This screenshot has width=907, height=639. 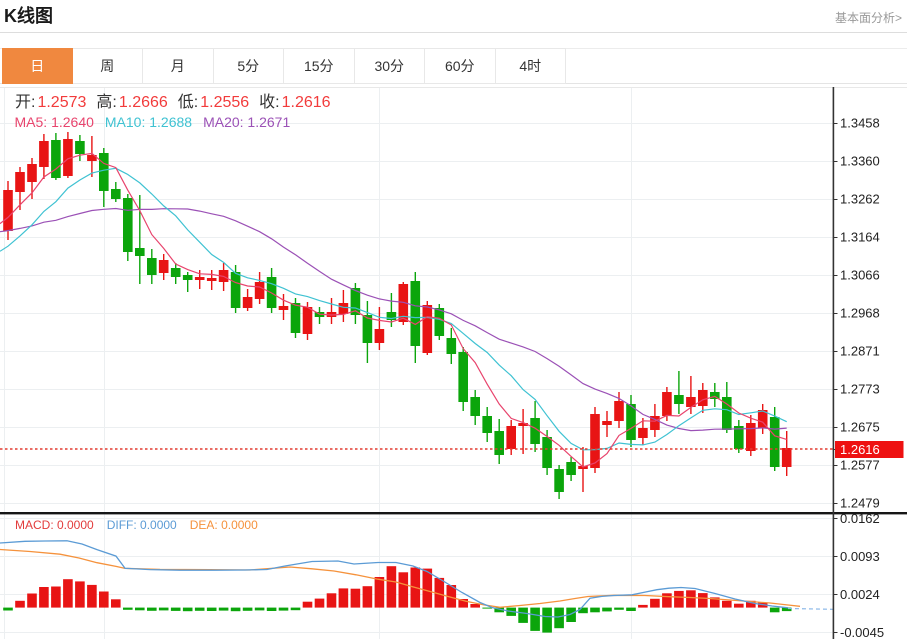 I want to click on svg-text: 0.0024, so click(x=860, y=594).